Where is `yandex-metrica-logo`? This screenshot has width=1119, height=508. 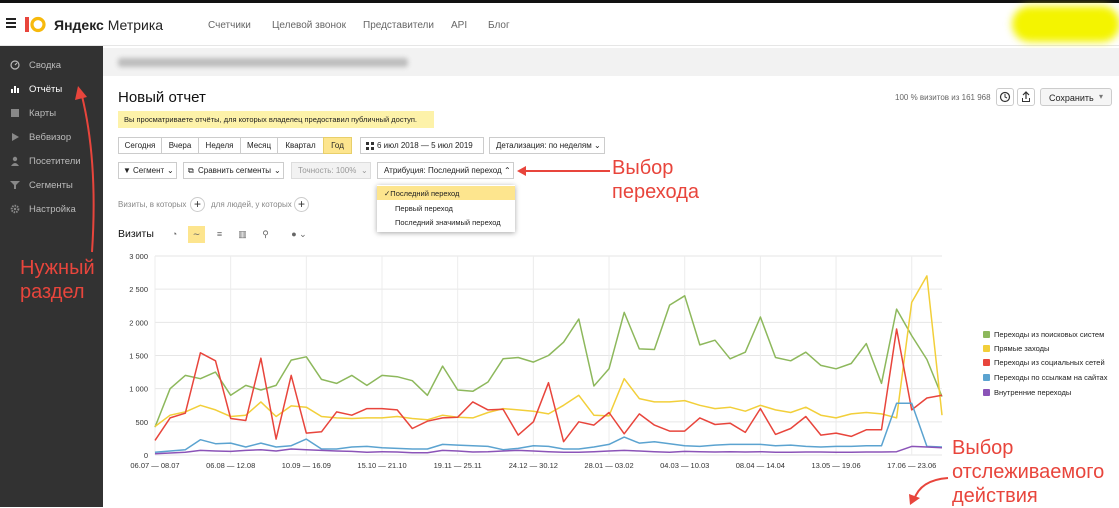 yandex-metrica-logo is located at coordinates (35, 24).